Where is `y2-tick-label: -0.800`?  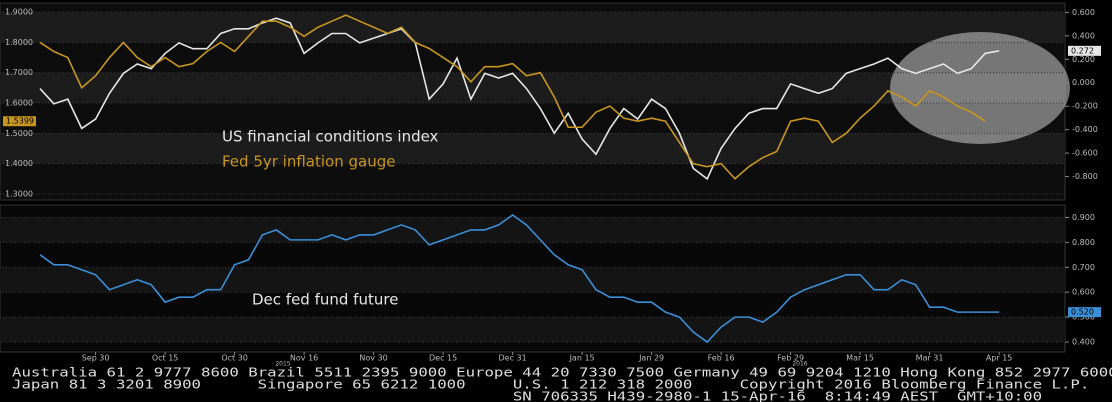
y2-tick-label: -0.800 is located at coordinates (1085, 176).